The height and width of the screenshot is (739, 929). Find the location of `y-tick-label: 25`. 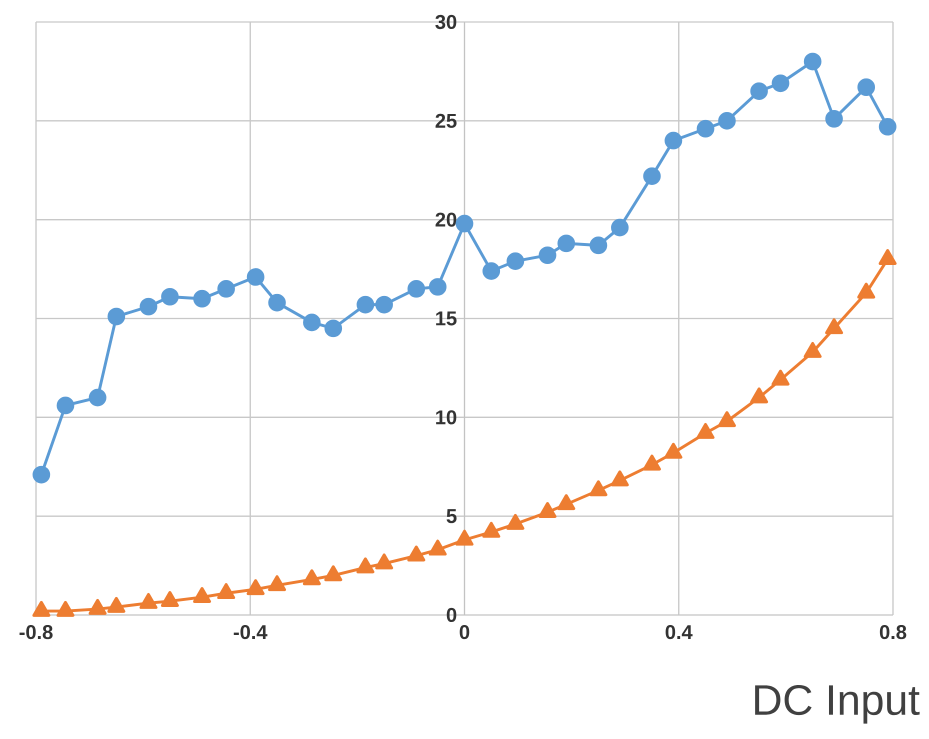

y-tick-label: 25 is located at coordinates (446, 121).